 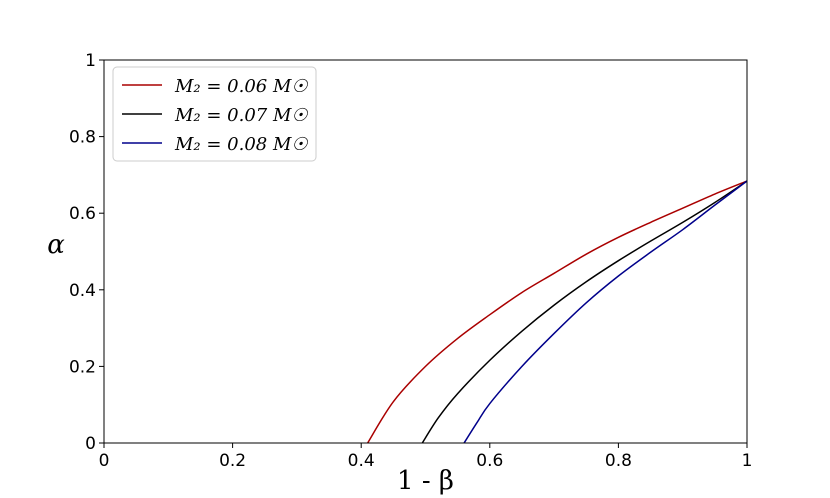 I want to click on y-tick-label: 0.2, so click(x=82, y=367).